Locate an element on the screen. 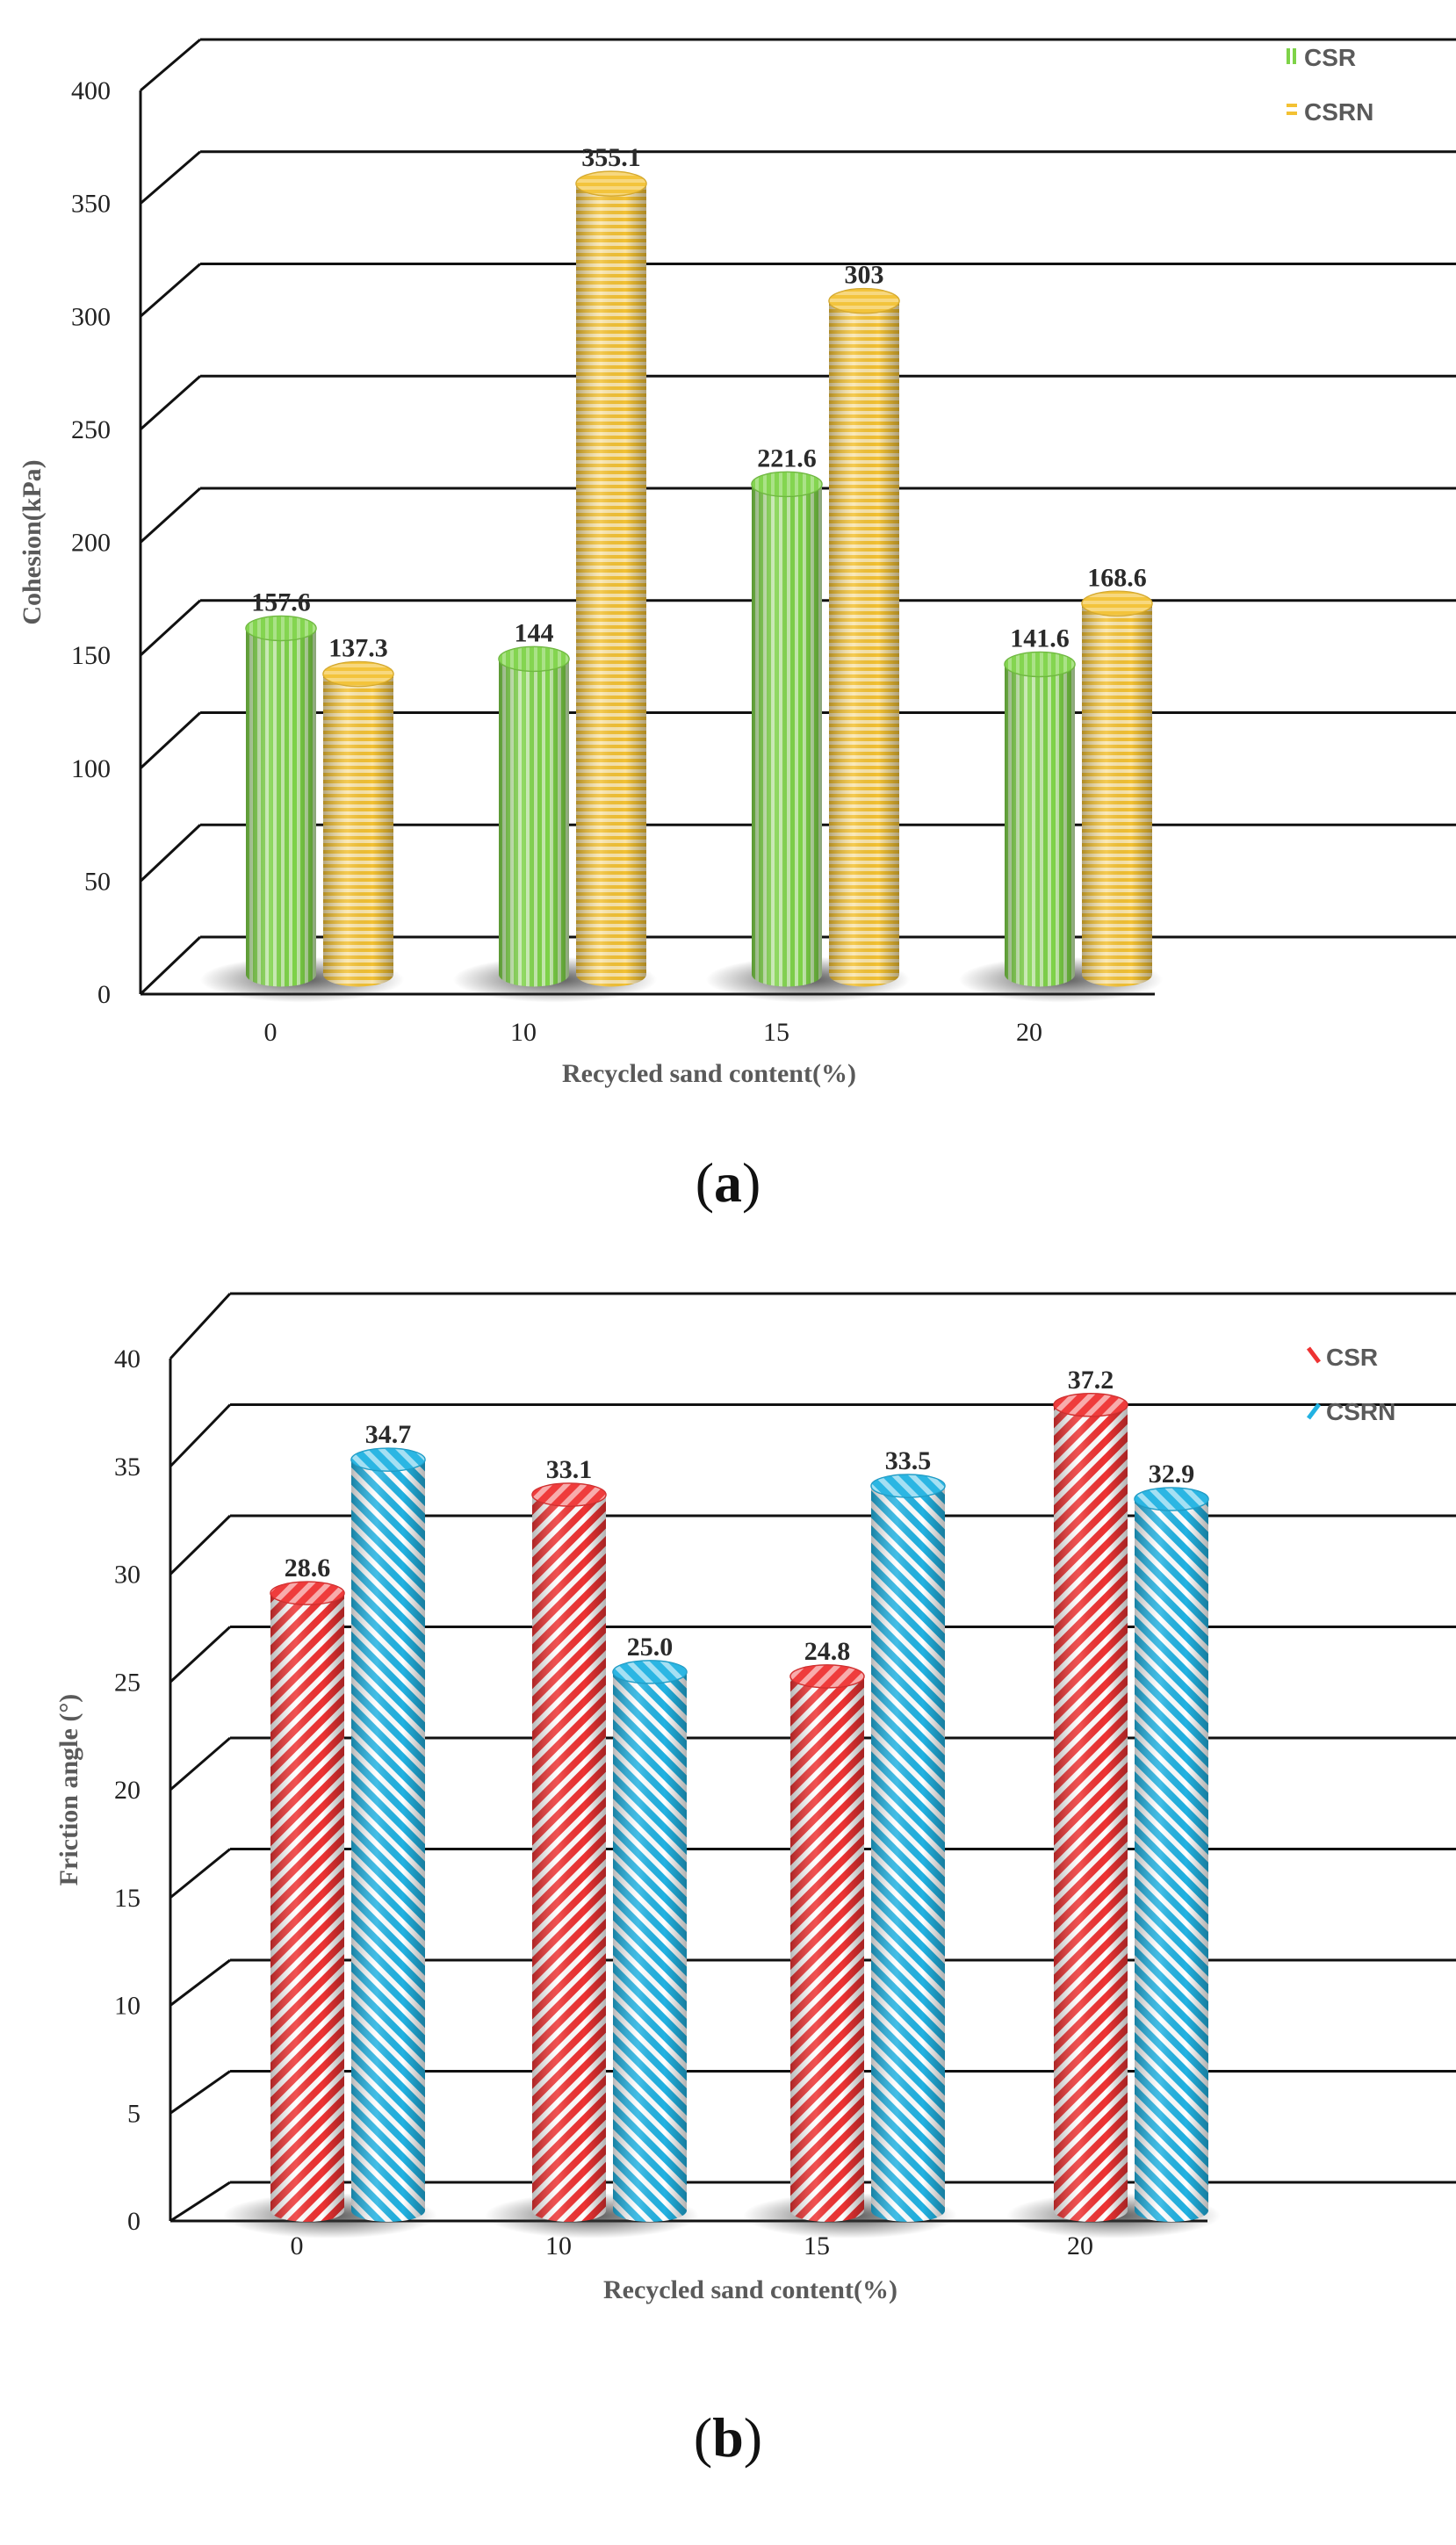 The image size is (1456, 2545). x-tick-label: 10 is located at coordinates (523, 1032).